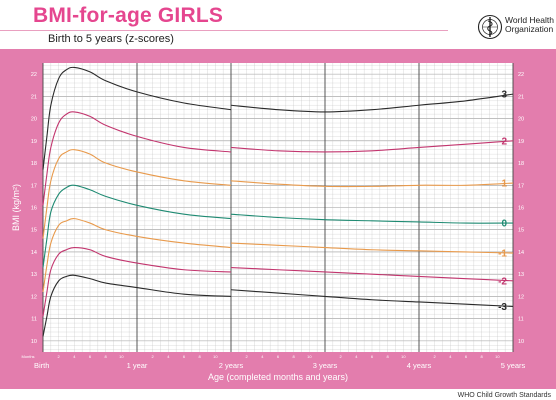  I want to click on x-tick-label: 4 years, so click(419, 365).